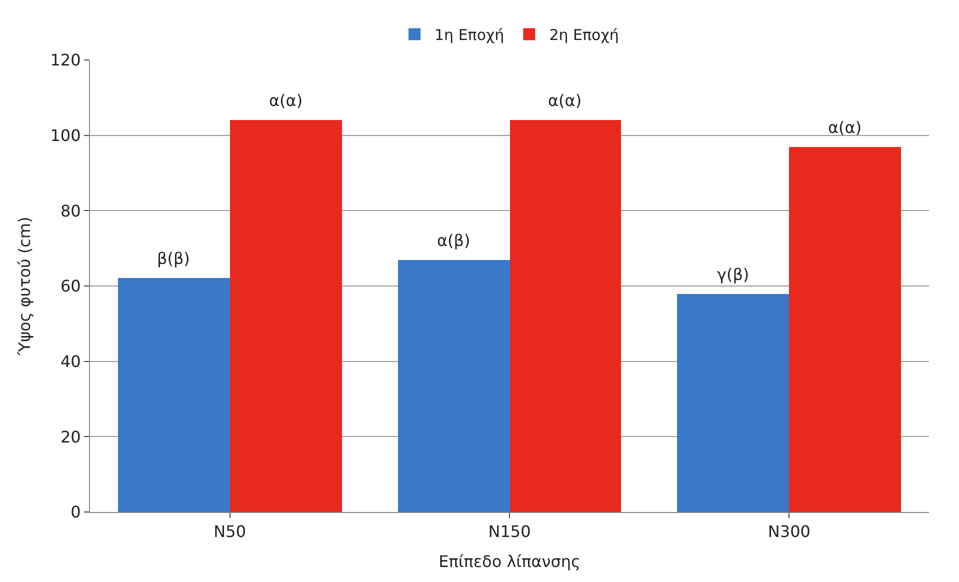  What do you see at coordinates (70, 436) in the screenshot?
I see `y-tick-label: 20` at bounding box center [70, 436].